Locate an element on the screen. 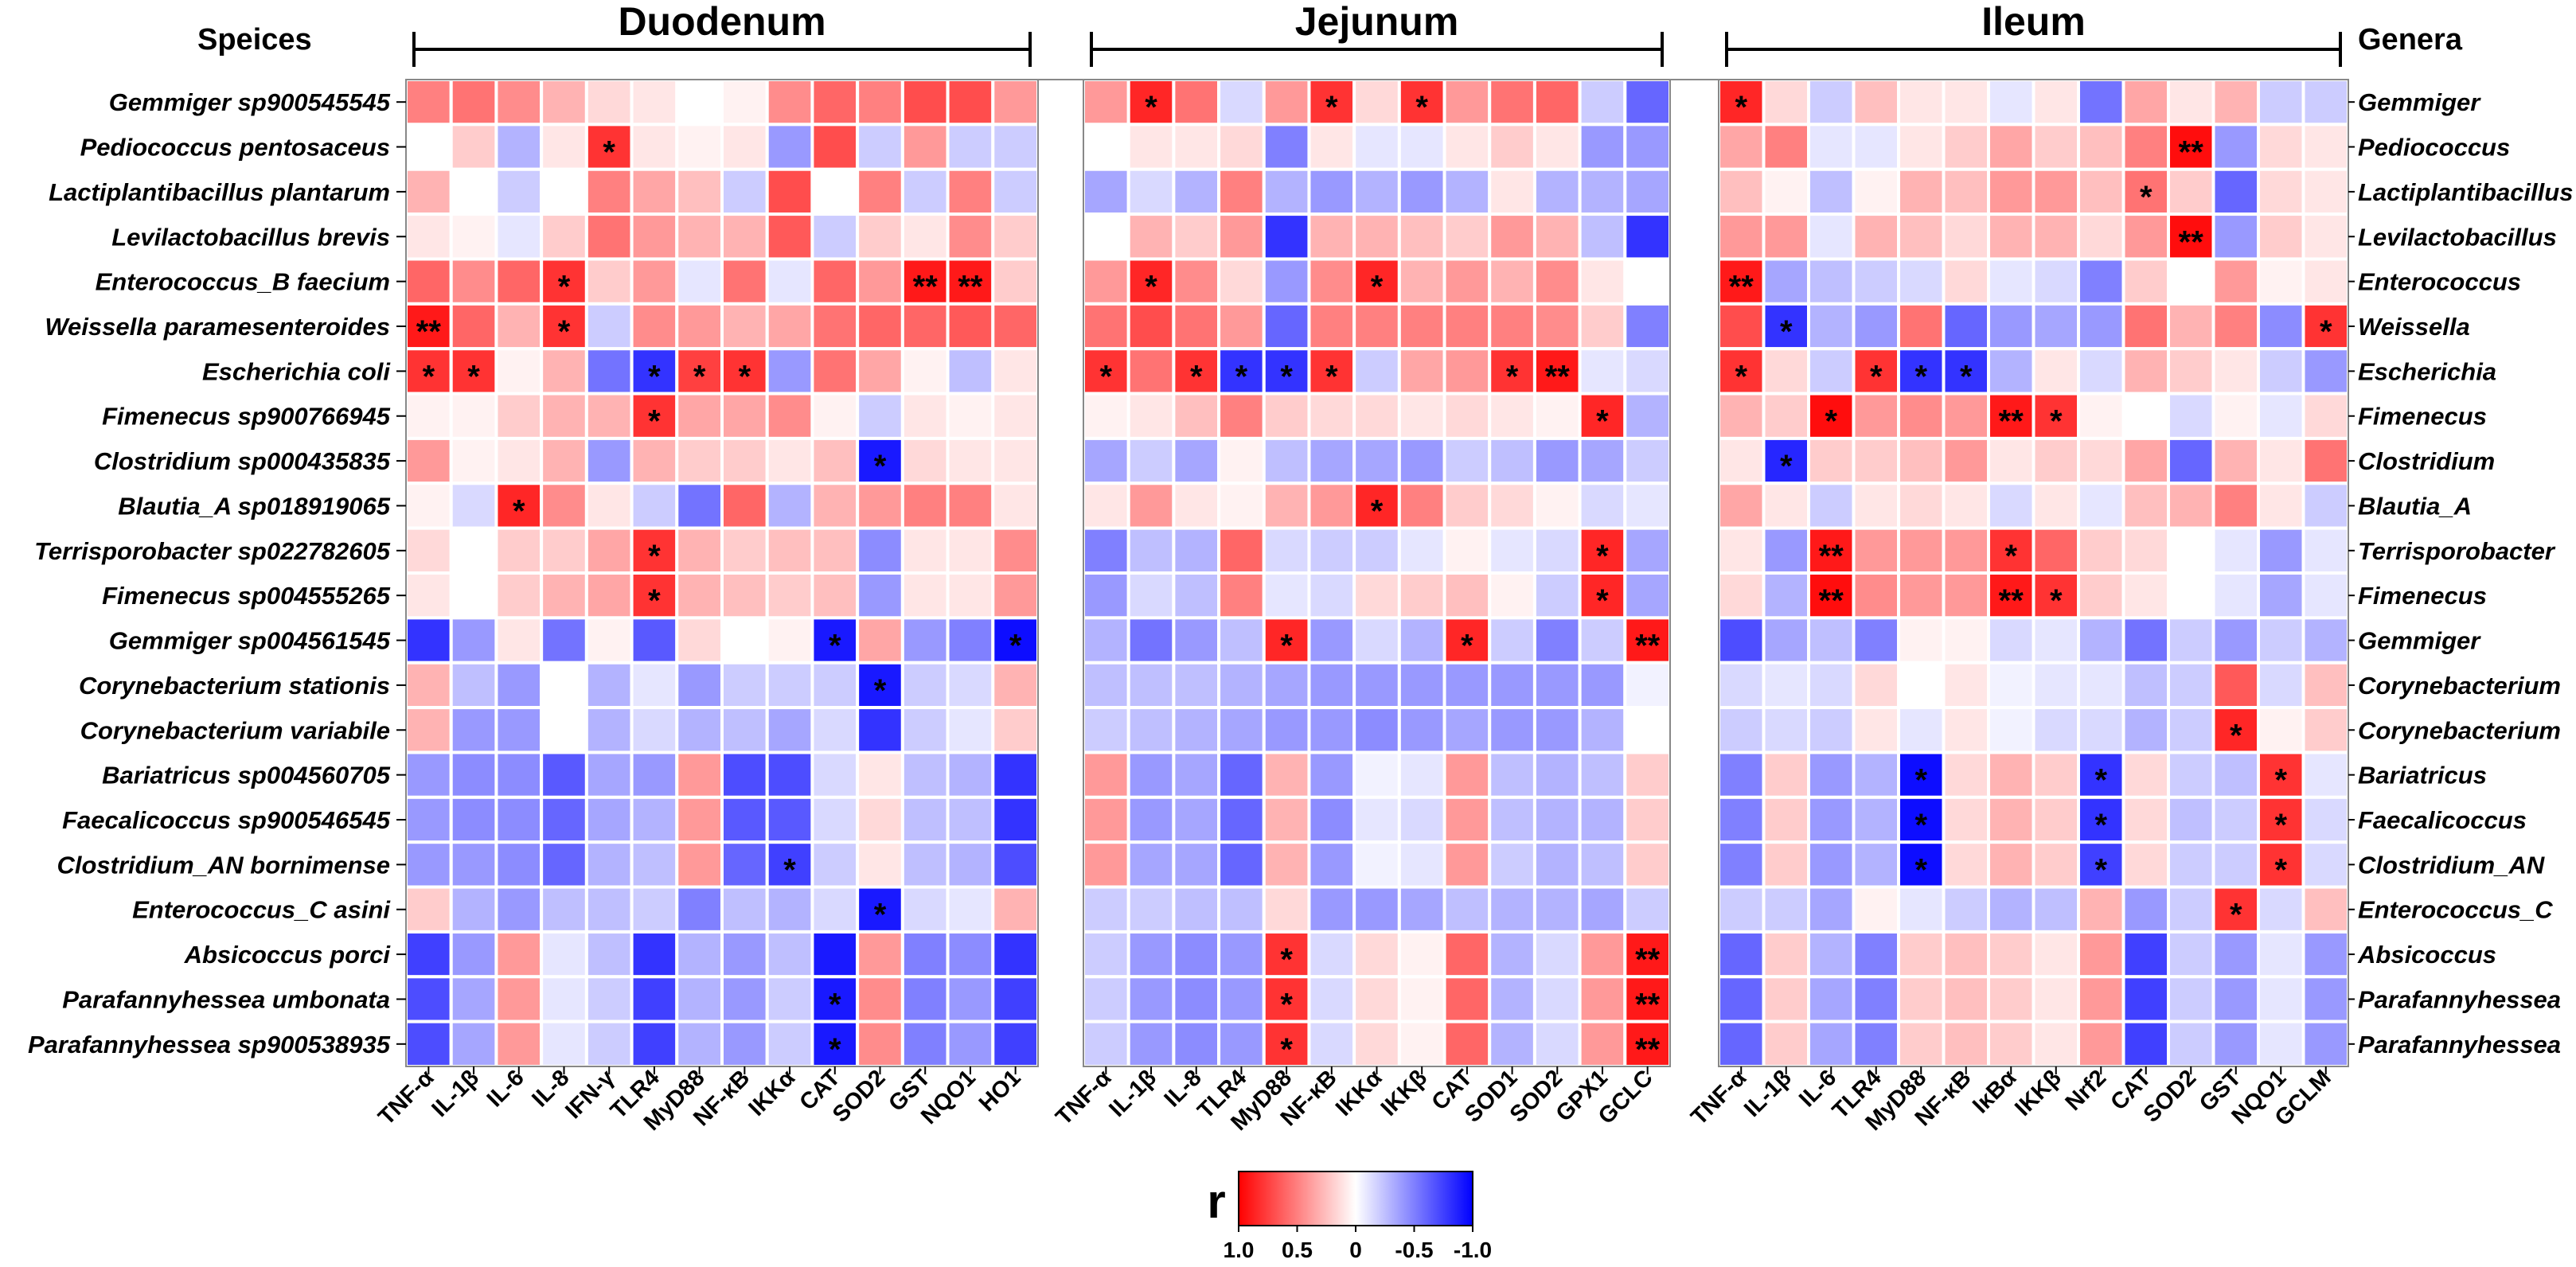  species-label: Parafannyhessea umbonata is located at coordinates (226, 999).